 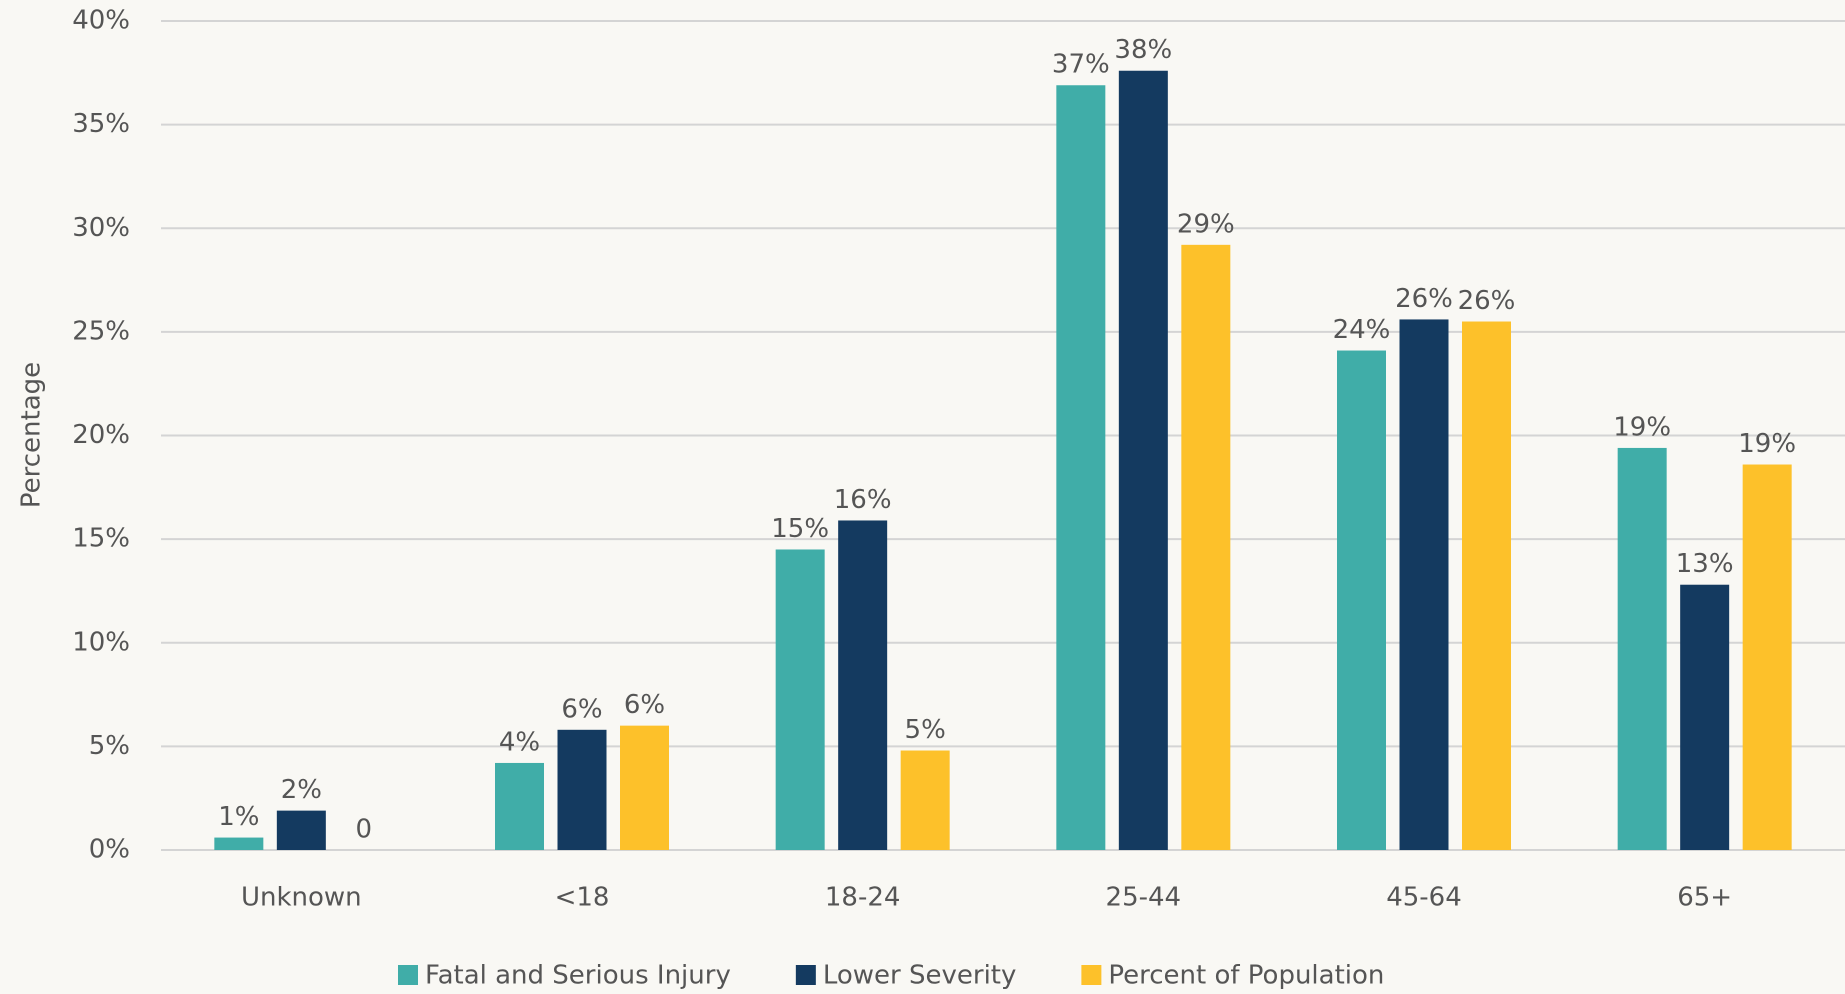 I want to click on x-tick-label: 45-64, so click(x=1424, y=898).